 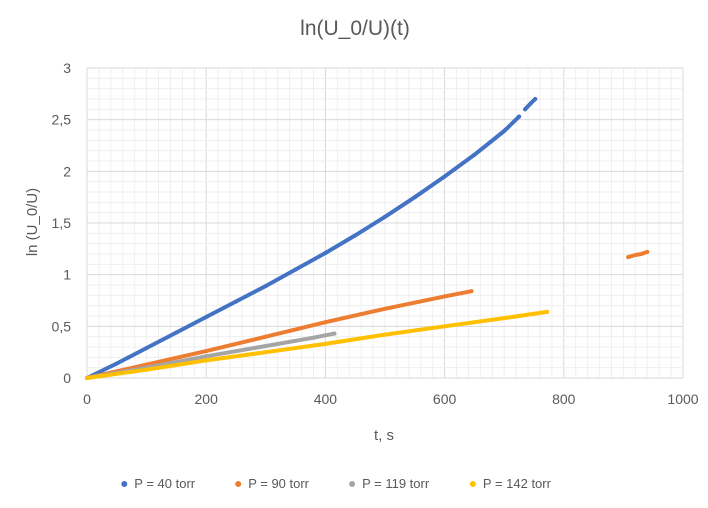 I want to click on chart-title: ln(U_0/U)(t), so click(x=355, y=28).